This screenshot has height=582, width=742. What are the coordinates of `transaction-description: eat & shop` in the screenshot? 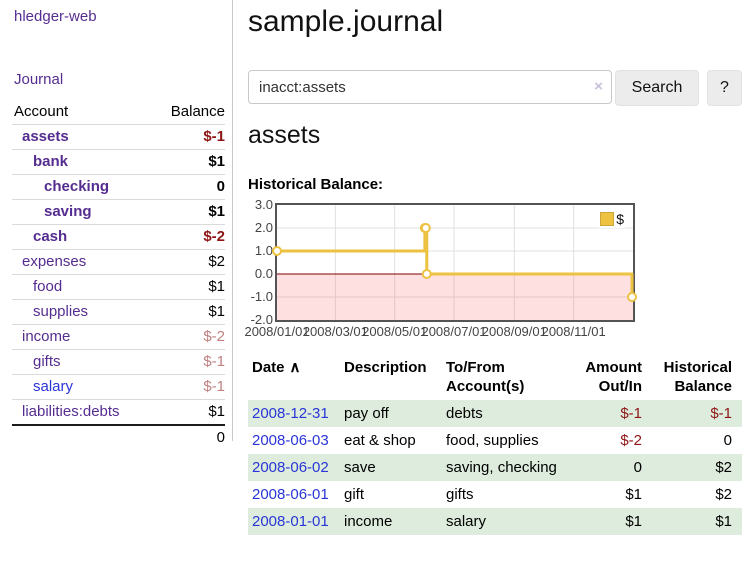 It's located at (380, 440).